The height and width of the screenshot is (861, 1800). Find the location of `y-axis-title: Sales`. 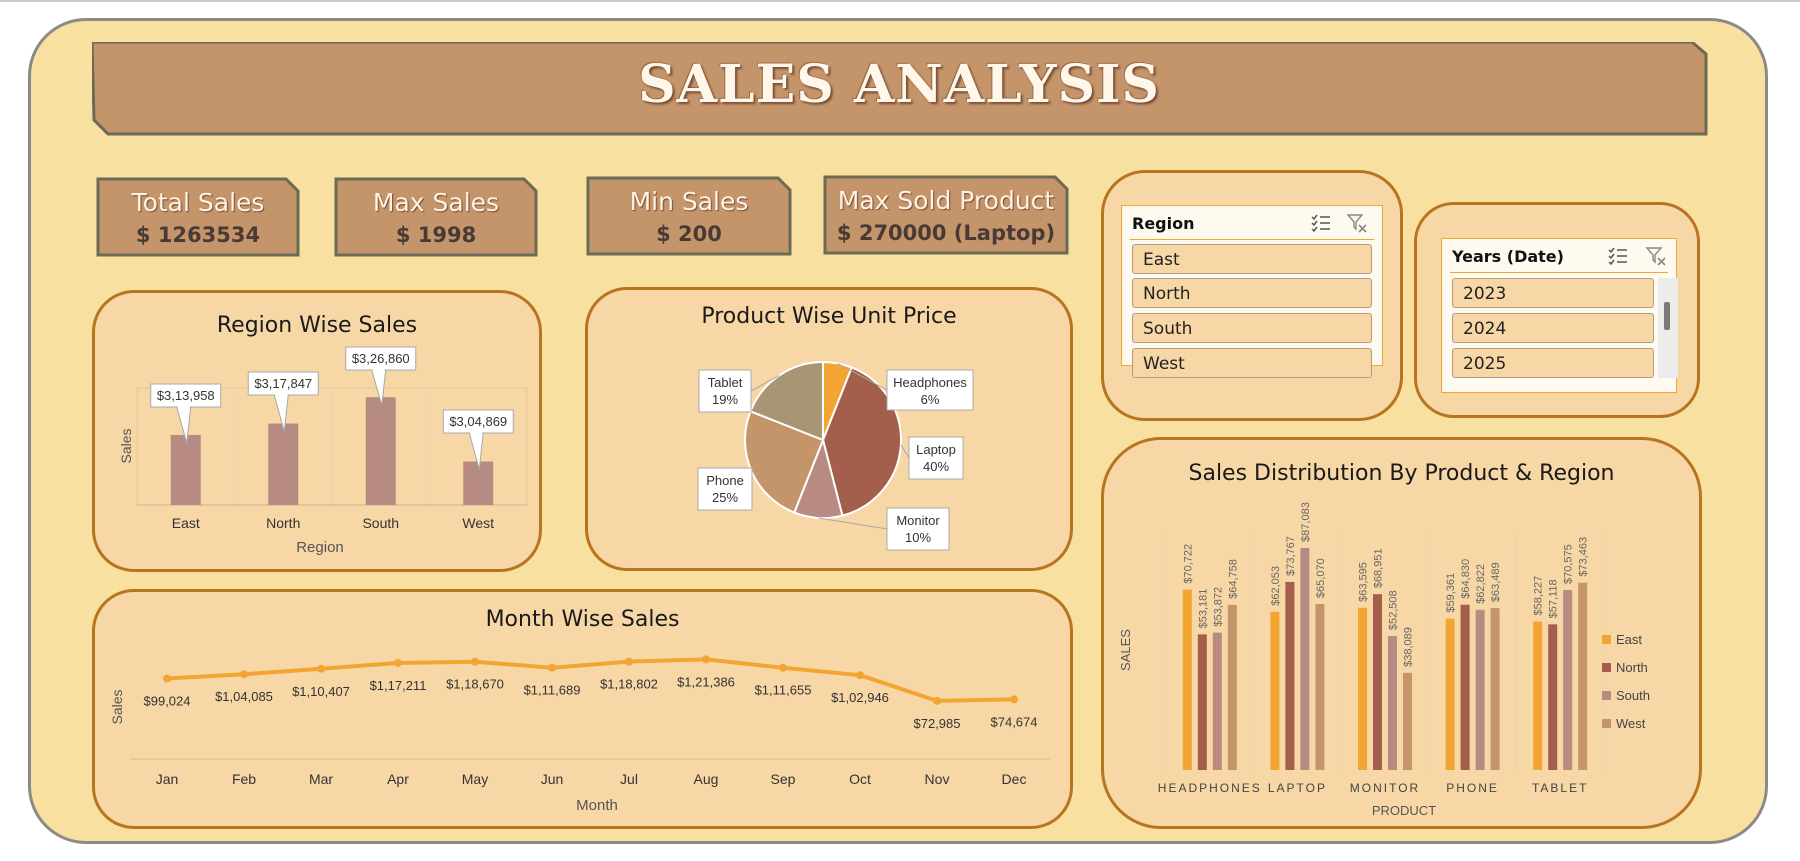

y-axis-title: Sales is located at coordinates (126, 445).